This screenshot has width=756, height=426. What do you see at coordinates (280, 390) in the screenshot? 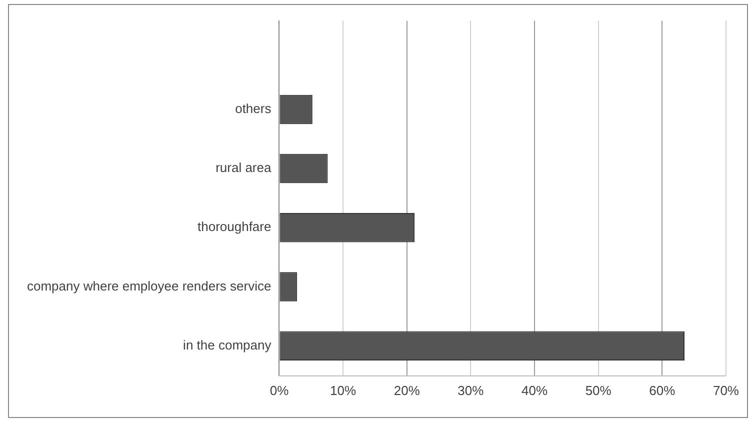
I see `x-tick-label: 0%` at bounding box center [280, 390].